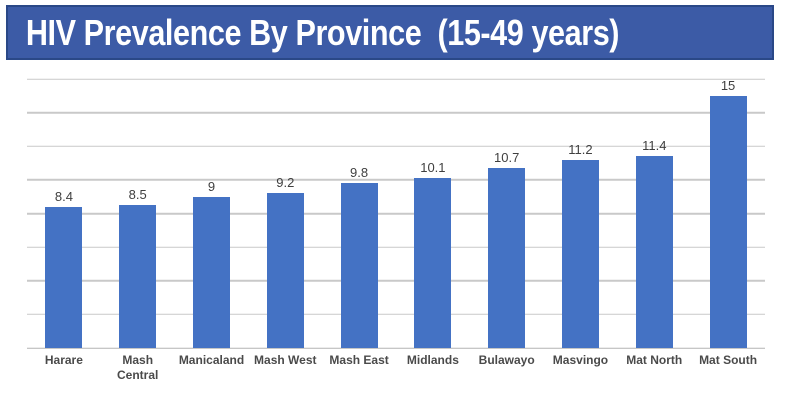 The image size is (800, 403). I want to click on bar-slot: 8.5, so click(138, 213).